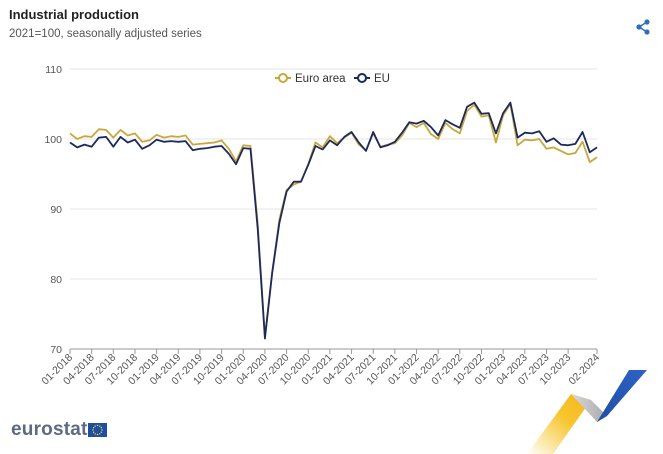 The width and height of the screenshot is (663, 454). Describe the element at coordinates (382, 79) in the screenshot. I see `legend-label: EU` at that location.